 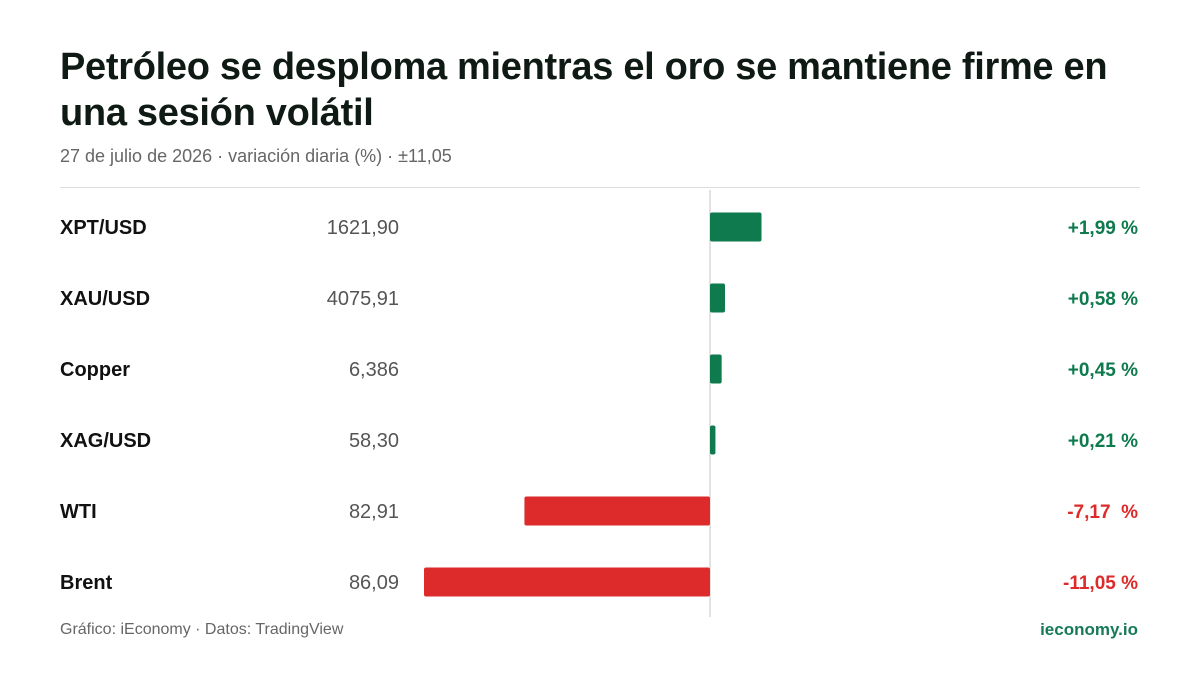 What do you see at coordinates (1103, 370) in the screenshot?
I see `change-label: +0,45 %` at bounding box center [1103, 370].